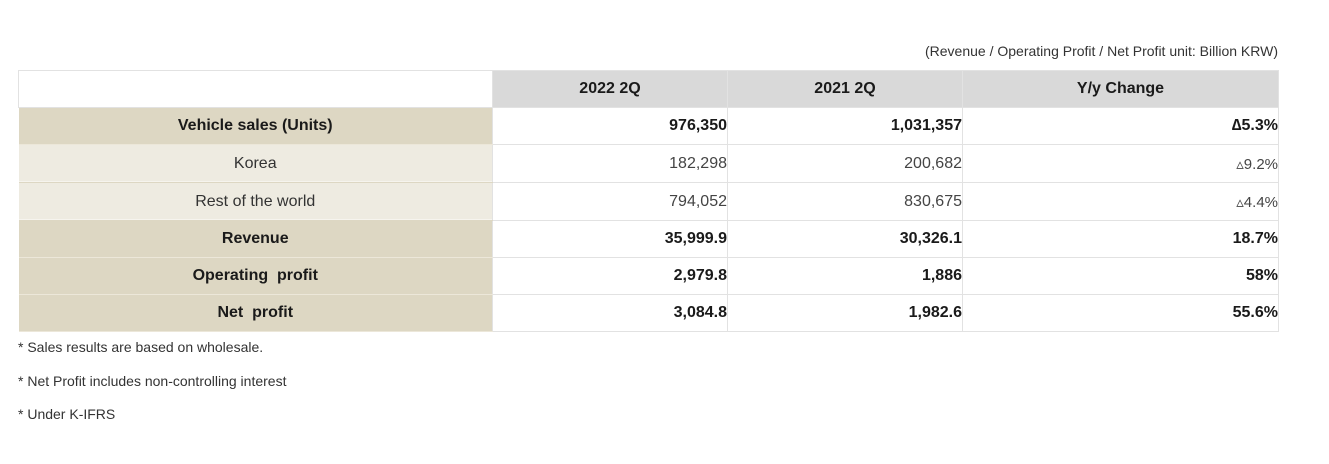 The height and width of the screenshot is (464, 1329). Describe the element at coordinates (845, 201) in the screenshot. I see `cell-value: 830,675` at that location.